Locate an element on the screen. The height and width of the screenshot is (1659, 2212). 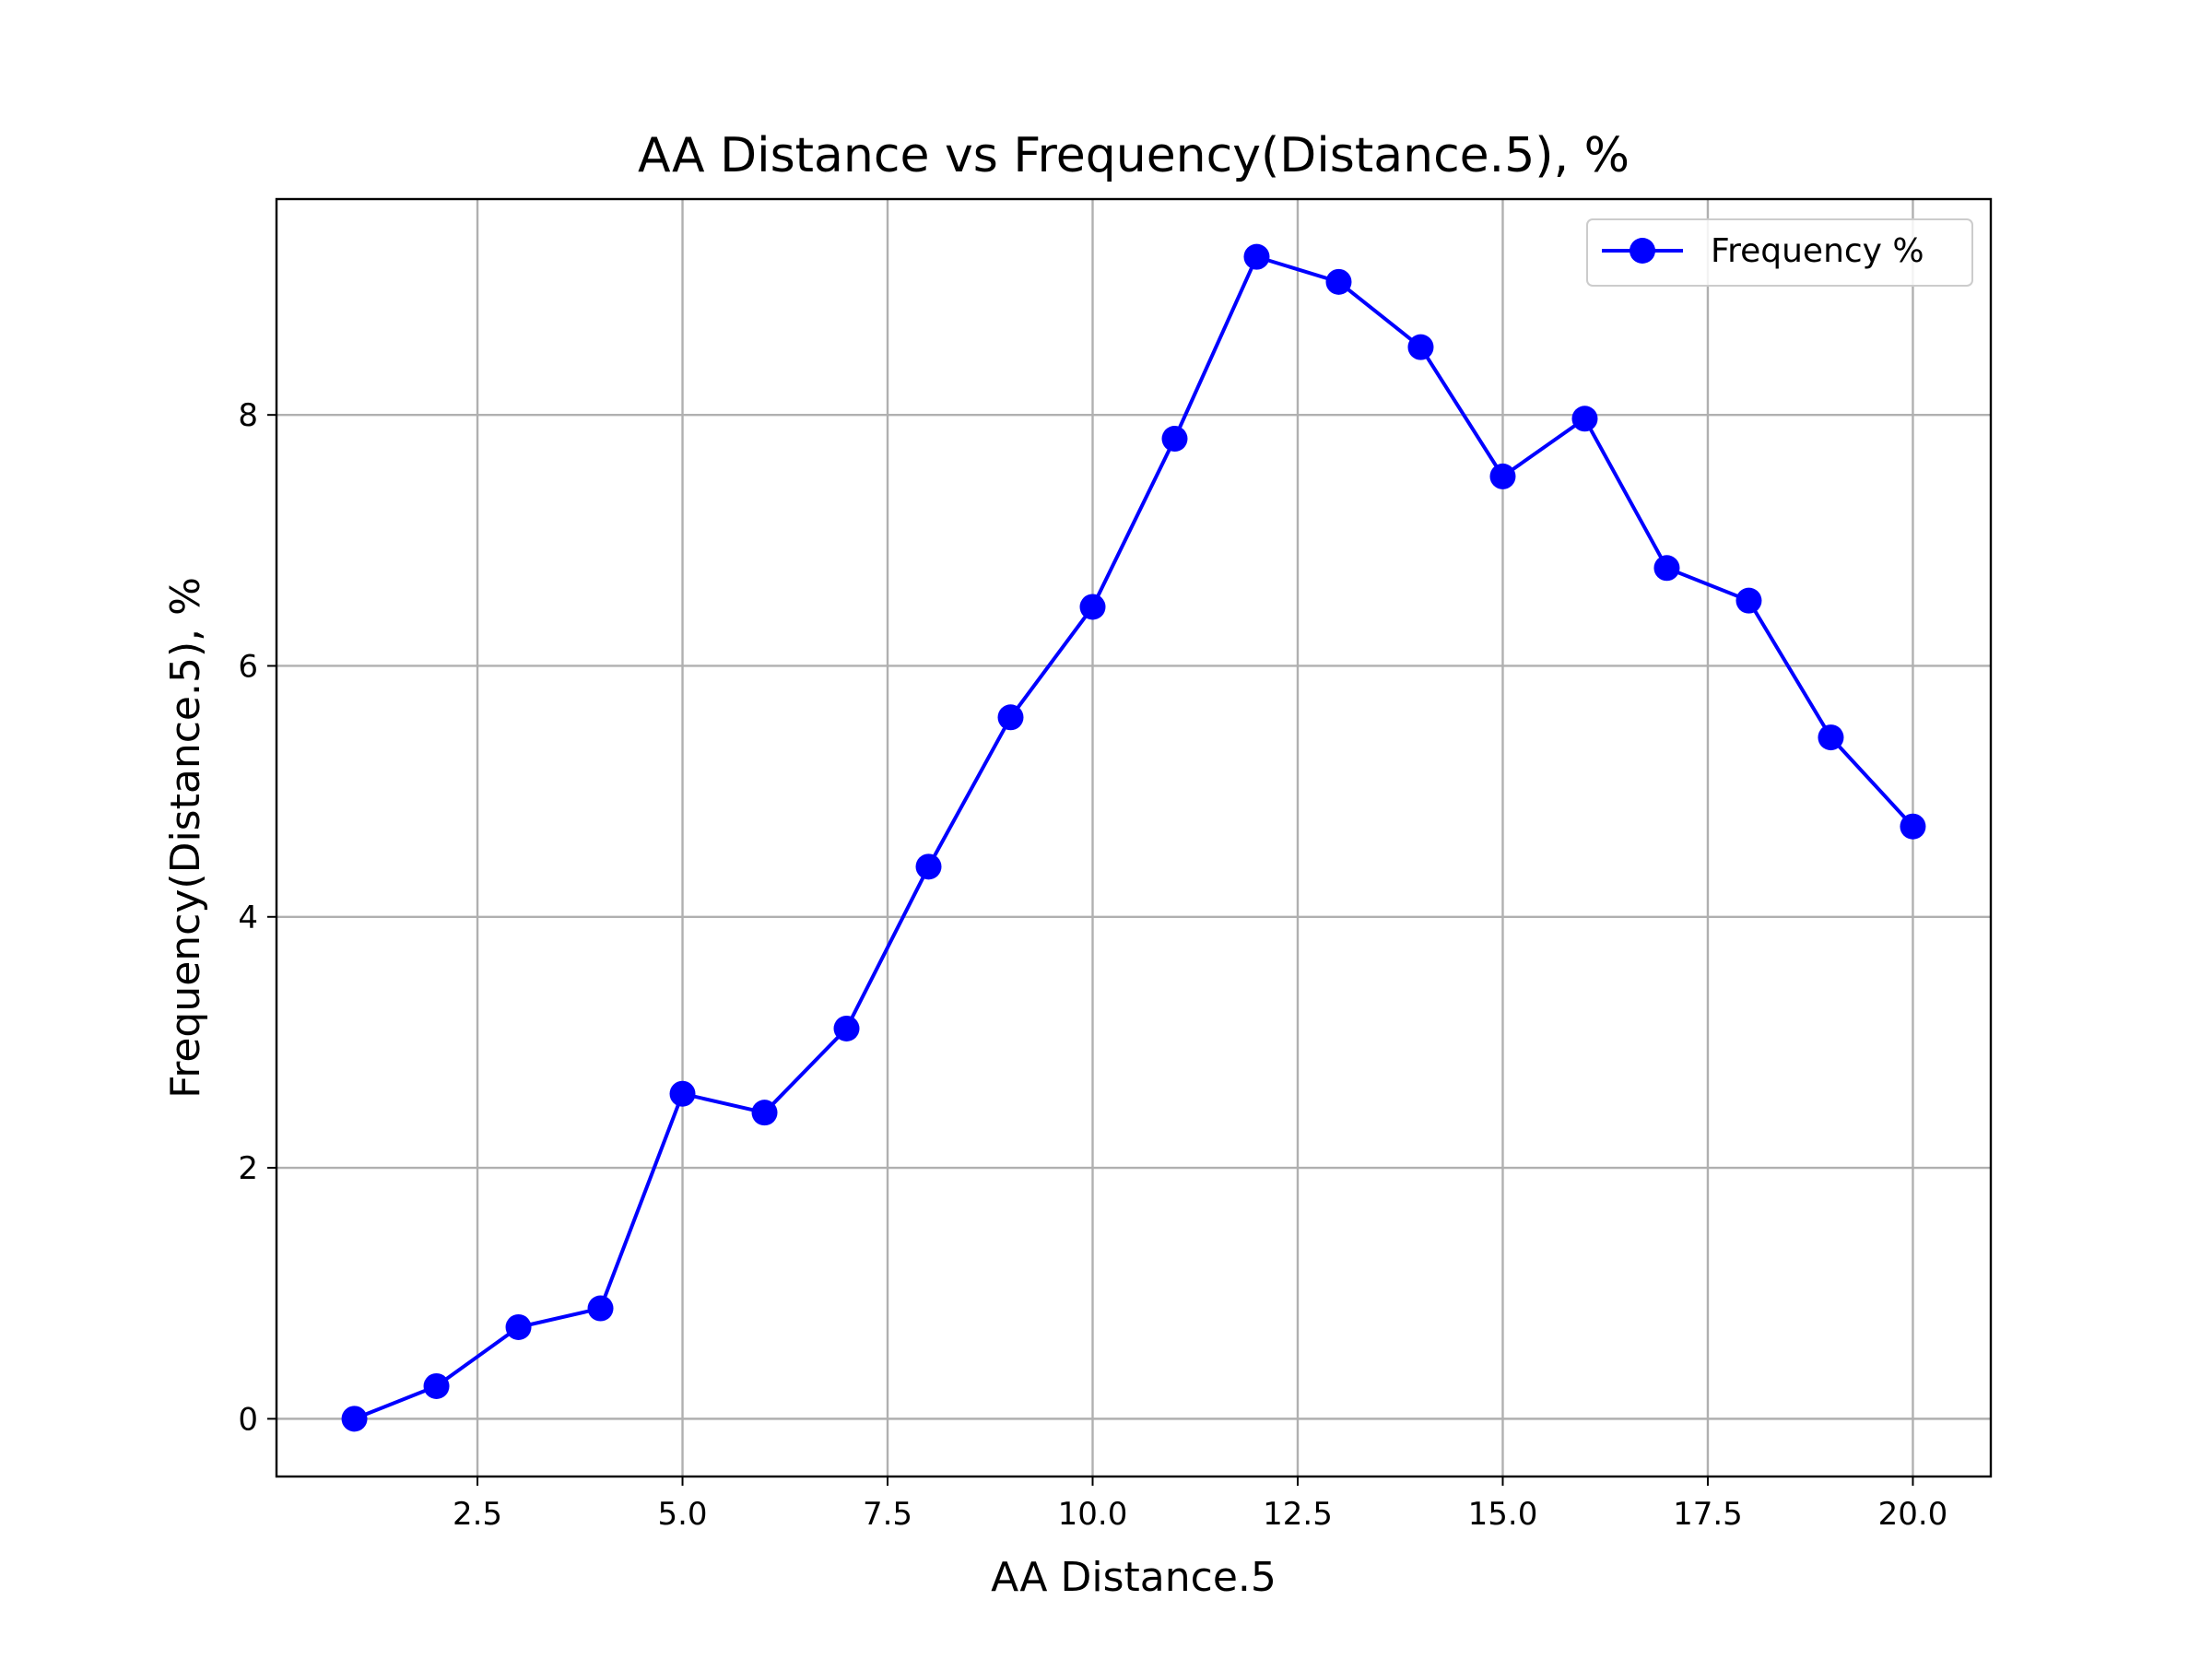
x-axis-label: AA Distance.5 is located at coordinates (1134, 1577).